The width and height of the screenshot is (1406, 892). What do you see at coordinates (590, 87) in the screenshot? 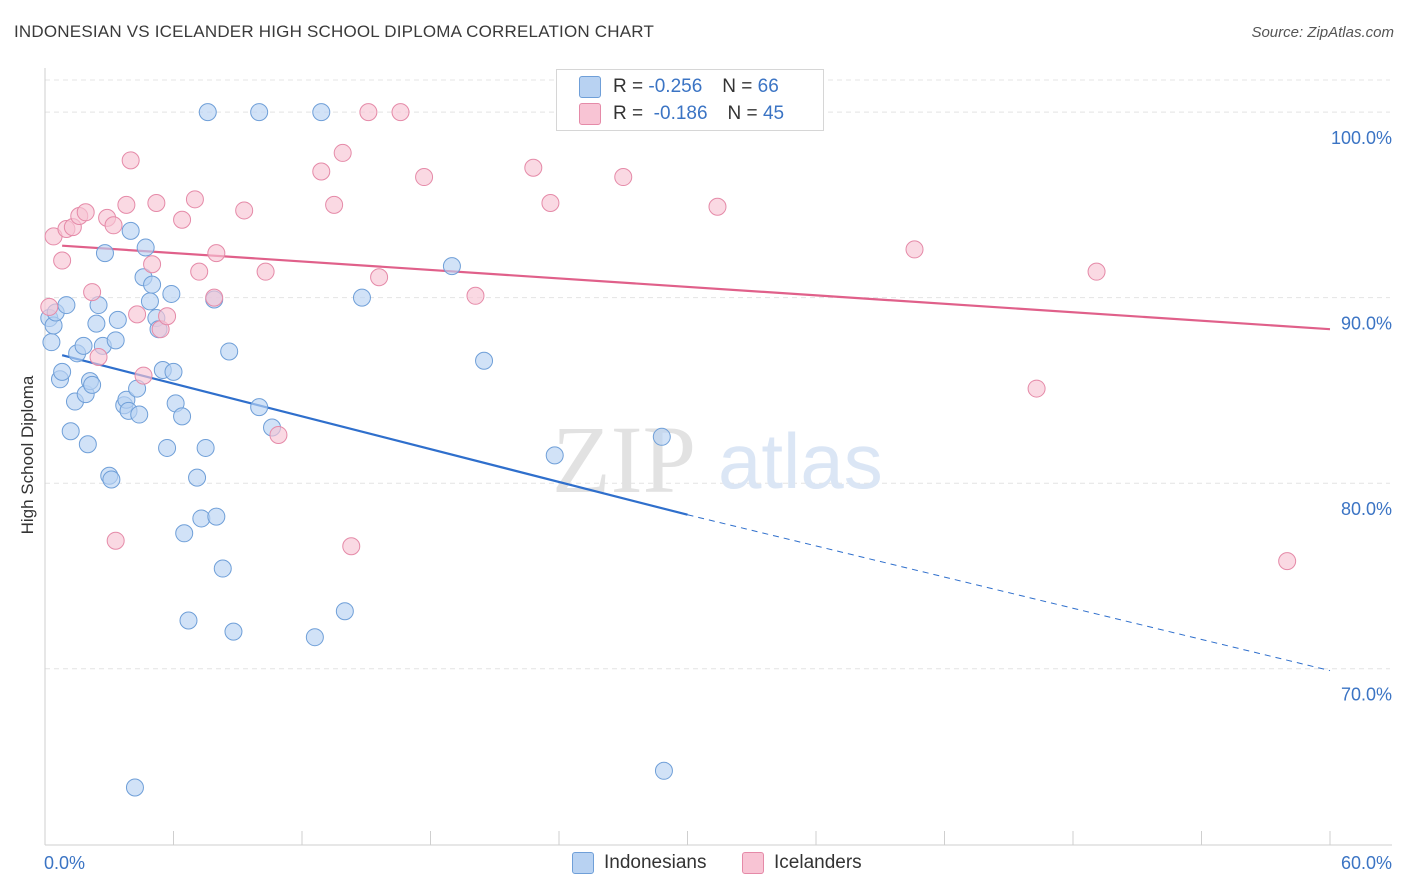
I see `legend-swatch-blue` at bounding box center [590, 87].